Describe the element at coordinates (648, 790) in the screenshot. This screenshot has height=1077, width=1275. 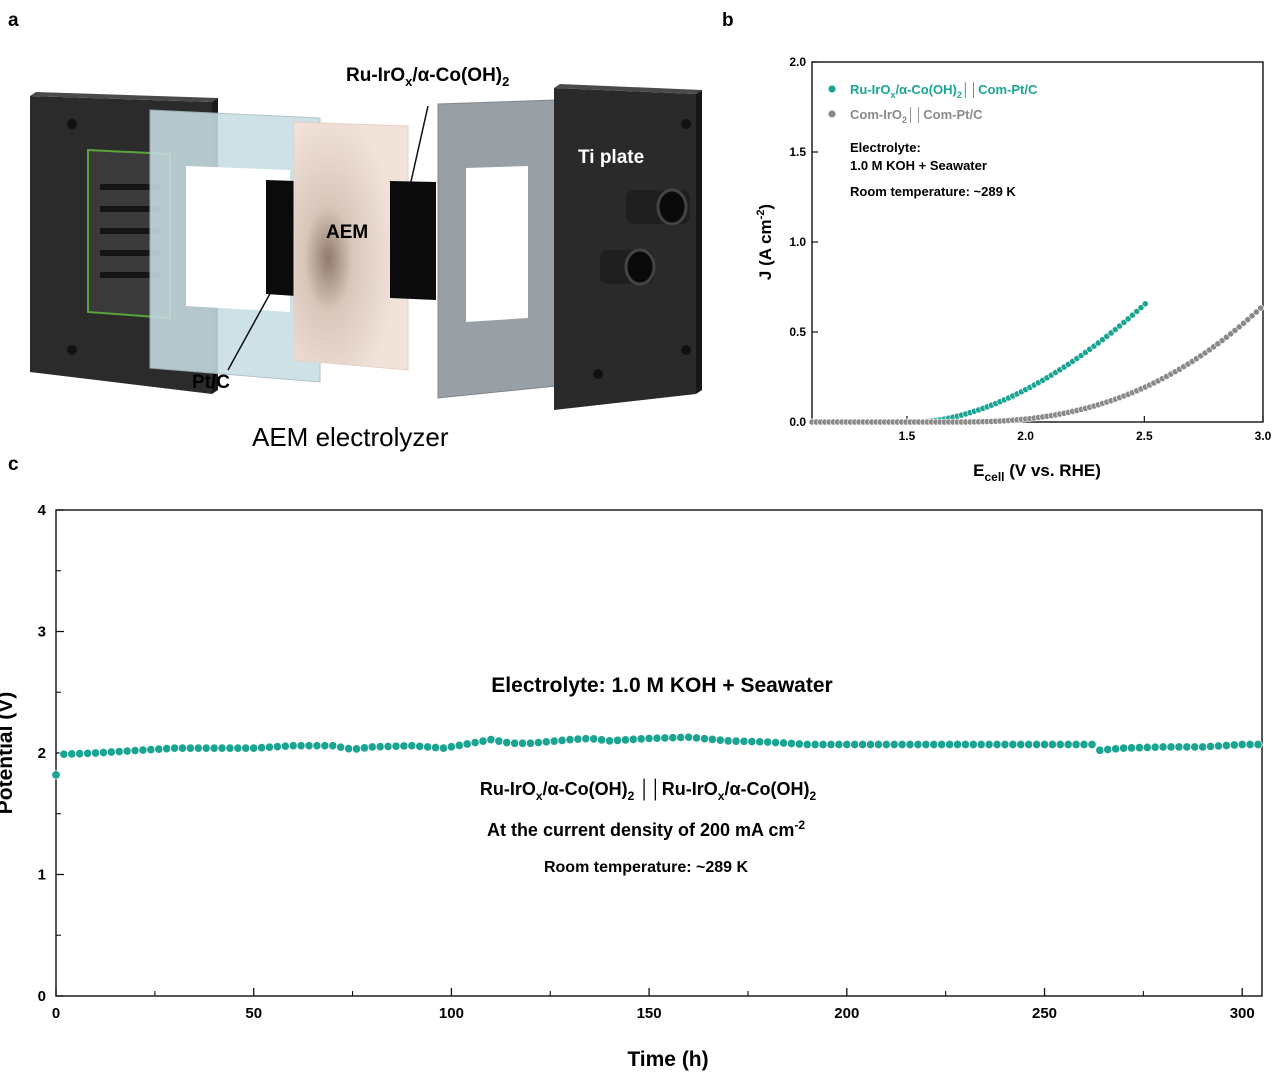
I see `stability-note-pair: Ru-IrOx/α-Co(OH)2 ││Ru-IrOx/α-Co(OH)2` at that location.